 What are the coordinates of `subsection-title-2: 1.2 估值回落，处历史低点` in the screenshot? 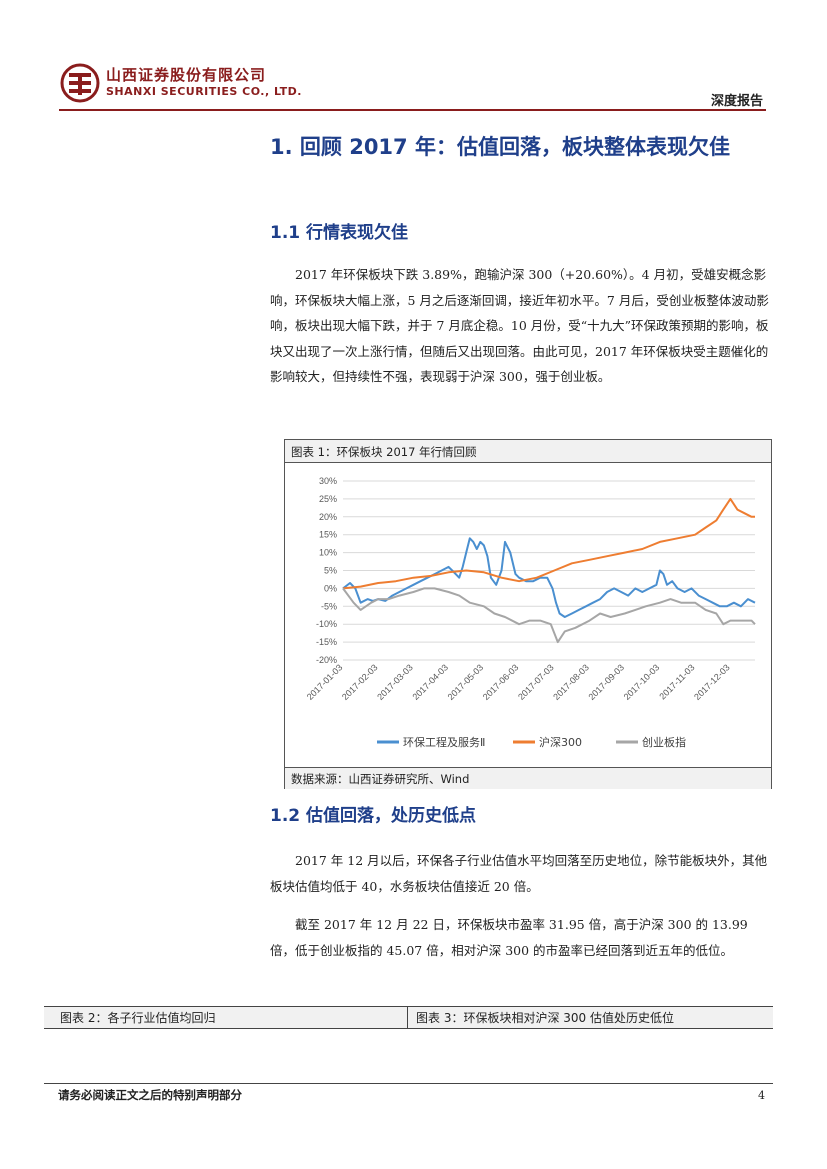 It's located at (373, 816).